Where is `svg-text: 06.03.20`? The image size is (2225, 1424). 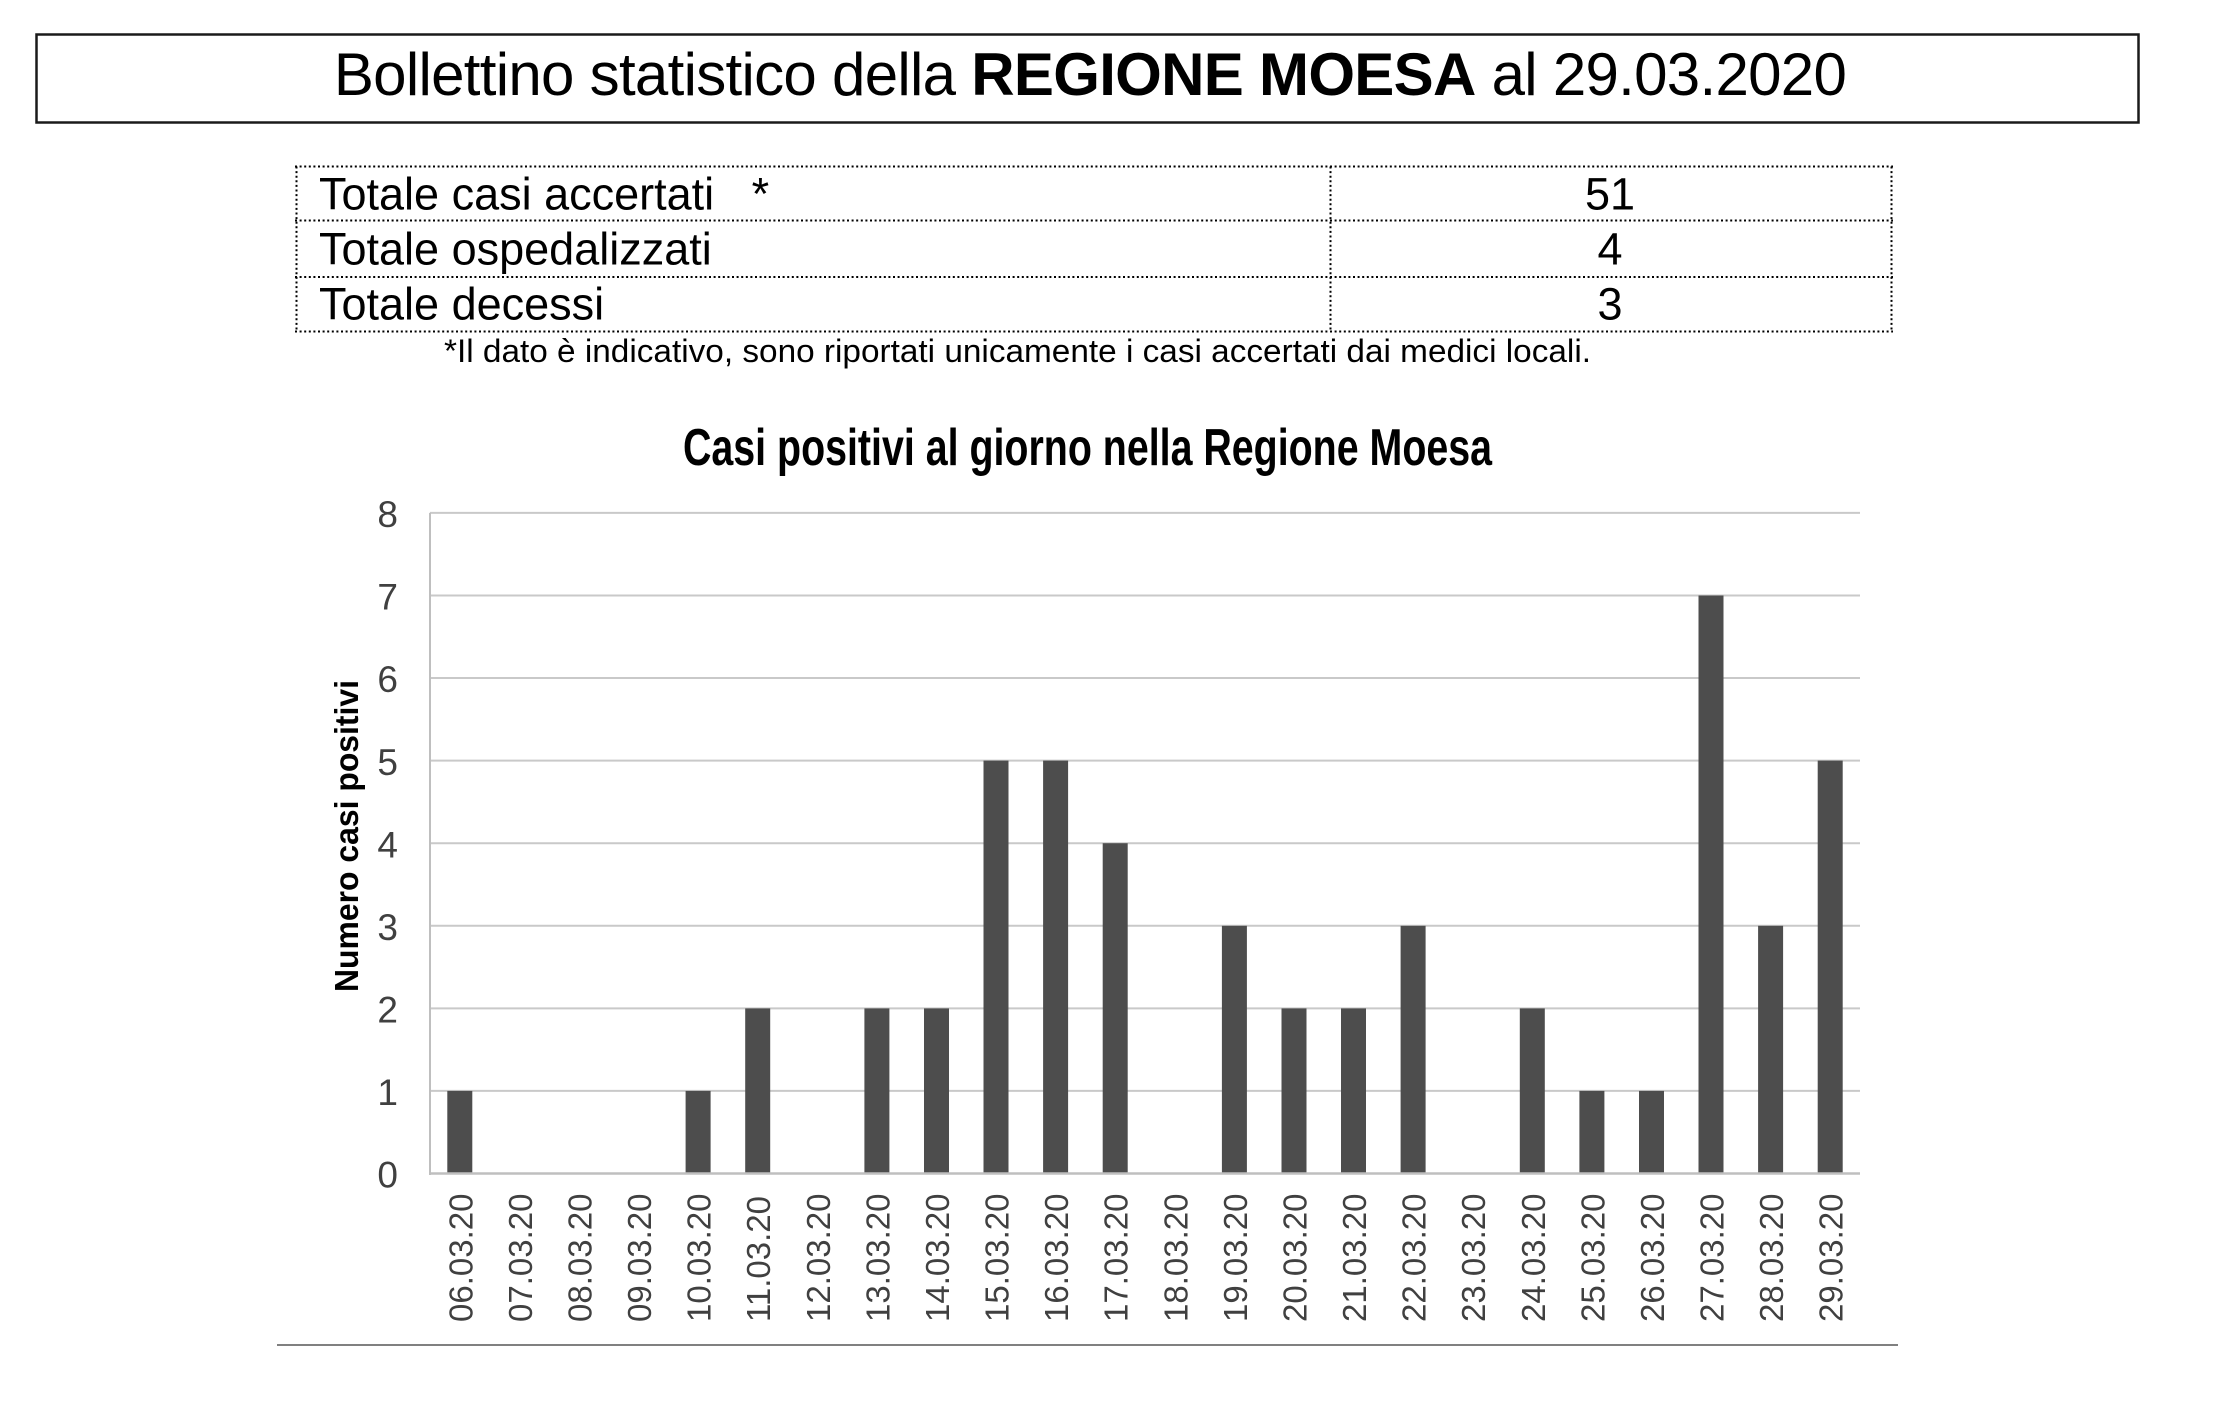 svg-text: 06.03.20 is located at coordinates (460, 1258).